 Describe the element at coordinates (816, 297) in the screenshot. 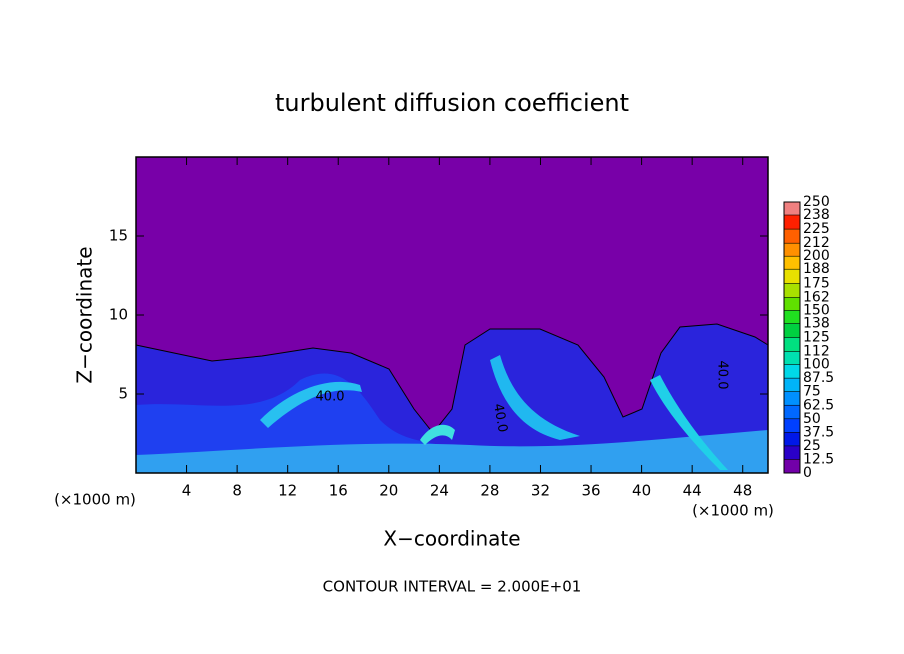

I see `colorbar-label: 162` at that location.